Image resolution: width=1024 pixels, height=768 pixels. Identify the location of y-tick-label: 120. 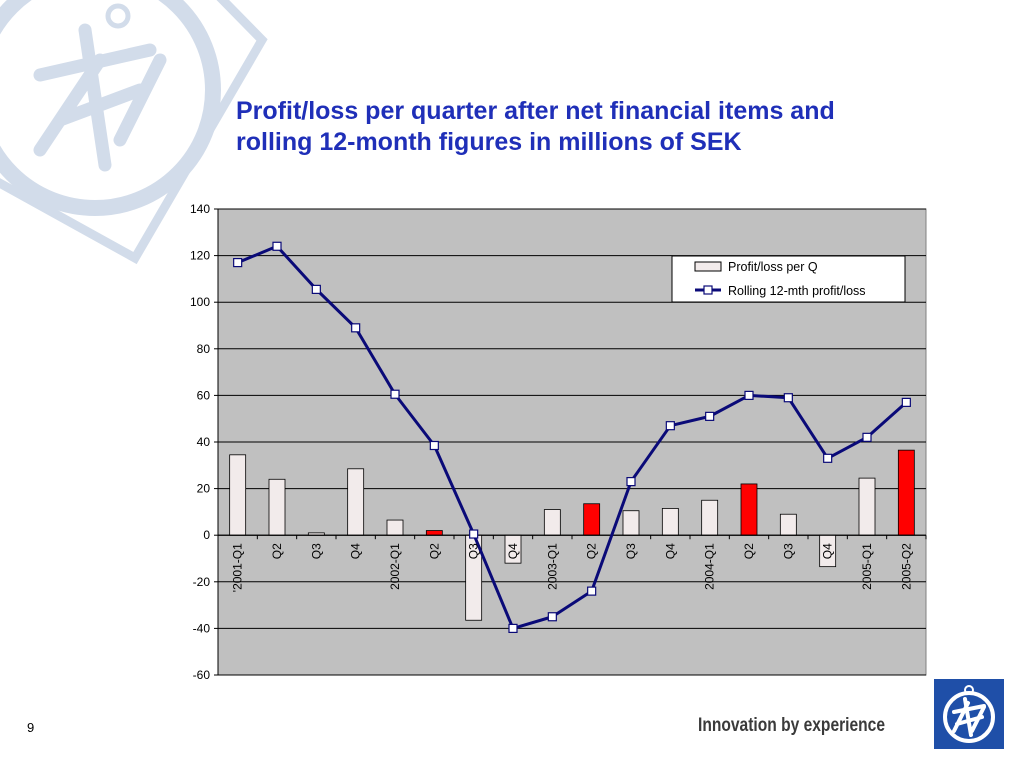
(200, 256).